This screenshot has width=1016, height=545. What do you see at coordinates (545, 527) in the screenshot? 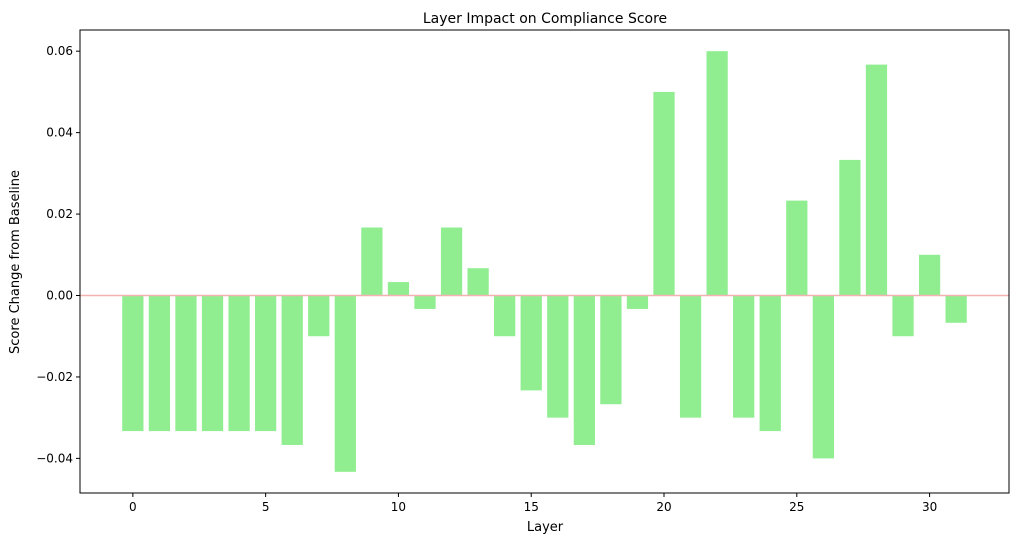
I see `x-axis-label: Layer` at bounding box center [545, 527].